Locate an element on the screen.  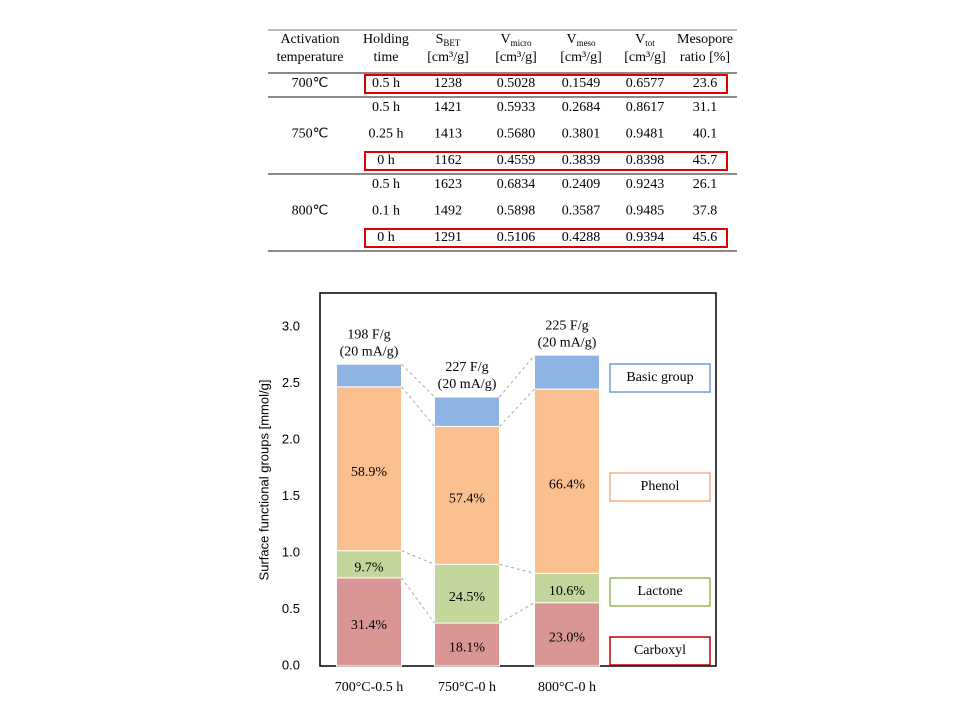
segment-label: 18.1% is located at coordinates (467, 648).